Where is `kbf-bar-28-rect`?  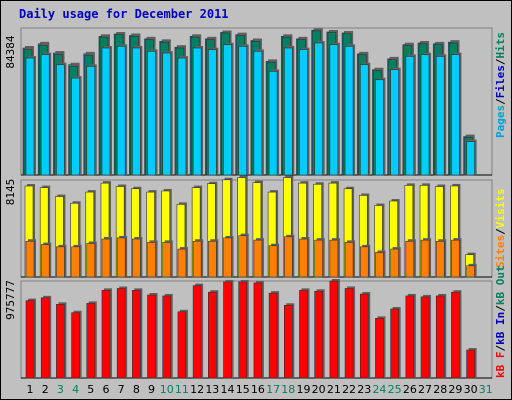
kbf-bar-28-rect is located at coordinates (440, 337).